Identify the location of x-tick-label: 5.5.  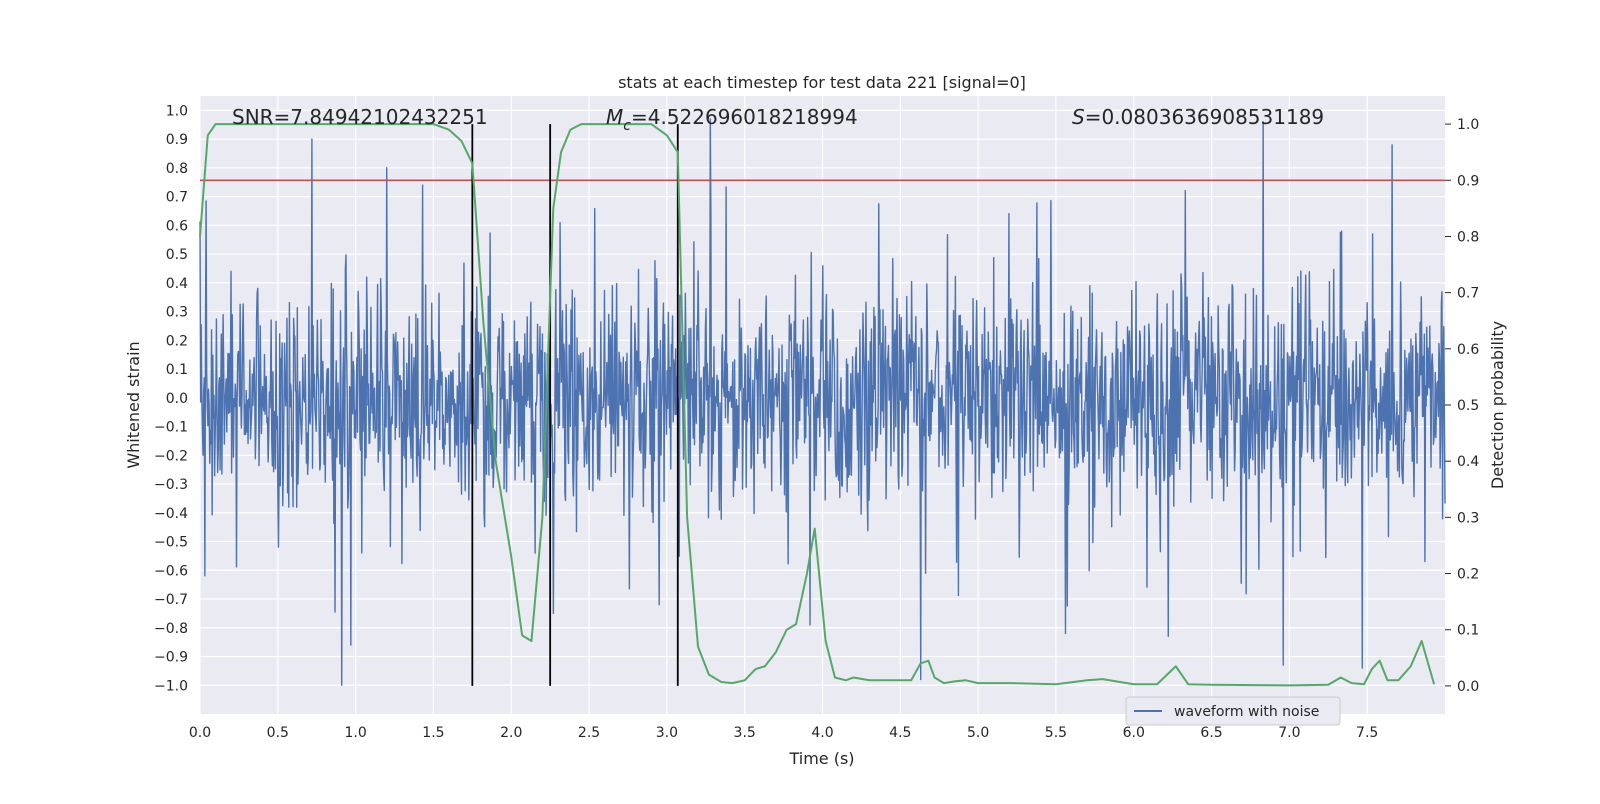
(1056, 733).